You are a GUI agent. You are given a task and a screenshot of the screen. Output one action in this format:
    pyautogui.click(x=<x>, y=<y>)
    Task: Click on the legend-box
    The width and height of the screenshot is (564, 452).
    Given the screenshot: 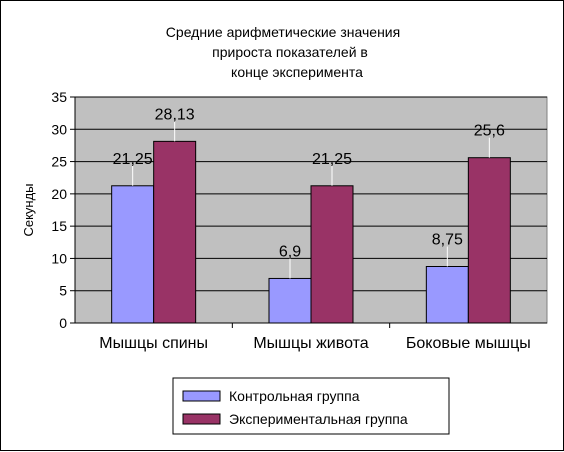 What is the action you would take?
    pyautogui.click(x=311, y=406)
    